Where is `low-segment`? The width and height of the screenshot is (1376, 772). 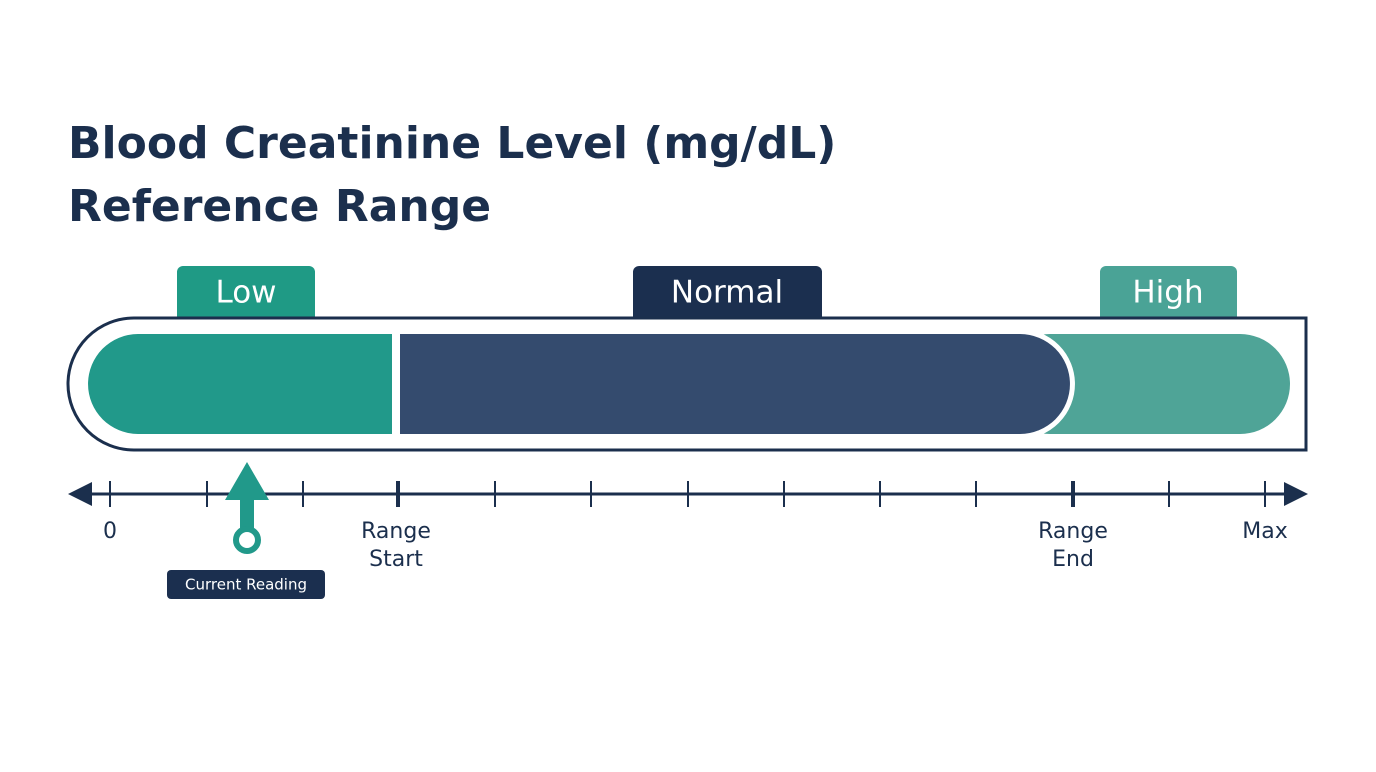 low-segment is located at coordinates (240, 384).